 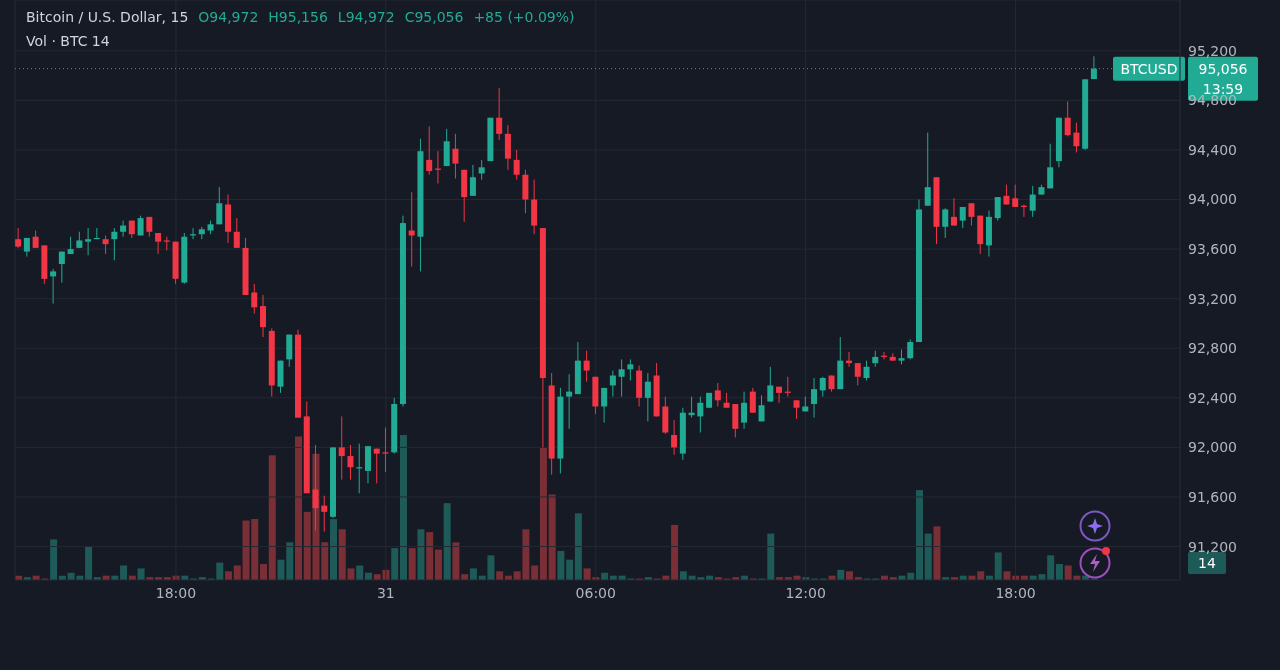 What do you see at coordinates (1207, 563) in the screenshot?
I see `text: 14` at bounding box center [1207, 563].